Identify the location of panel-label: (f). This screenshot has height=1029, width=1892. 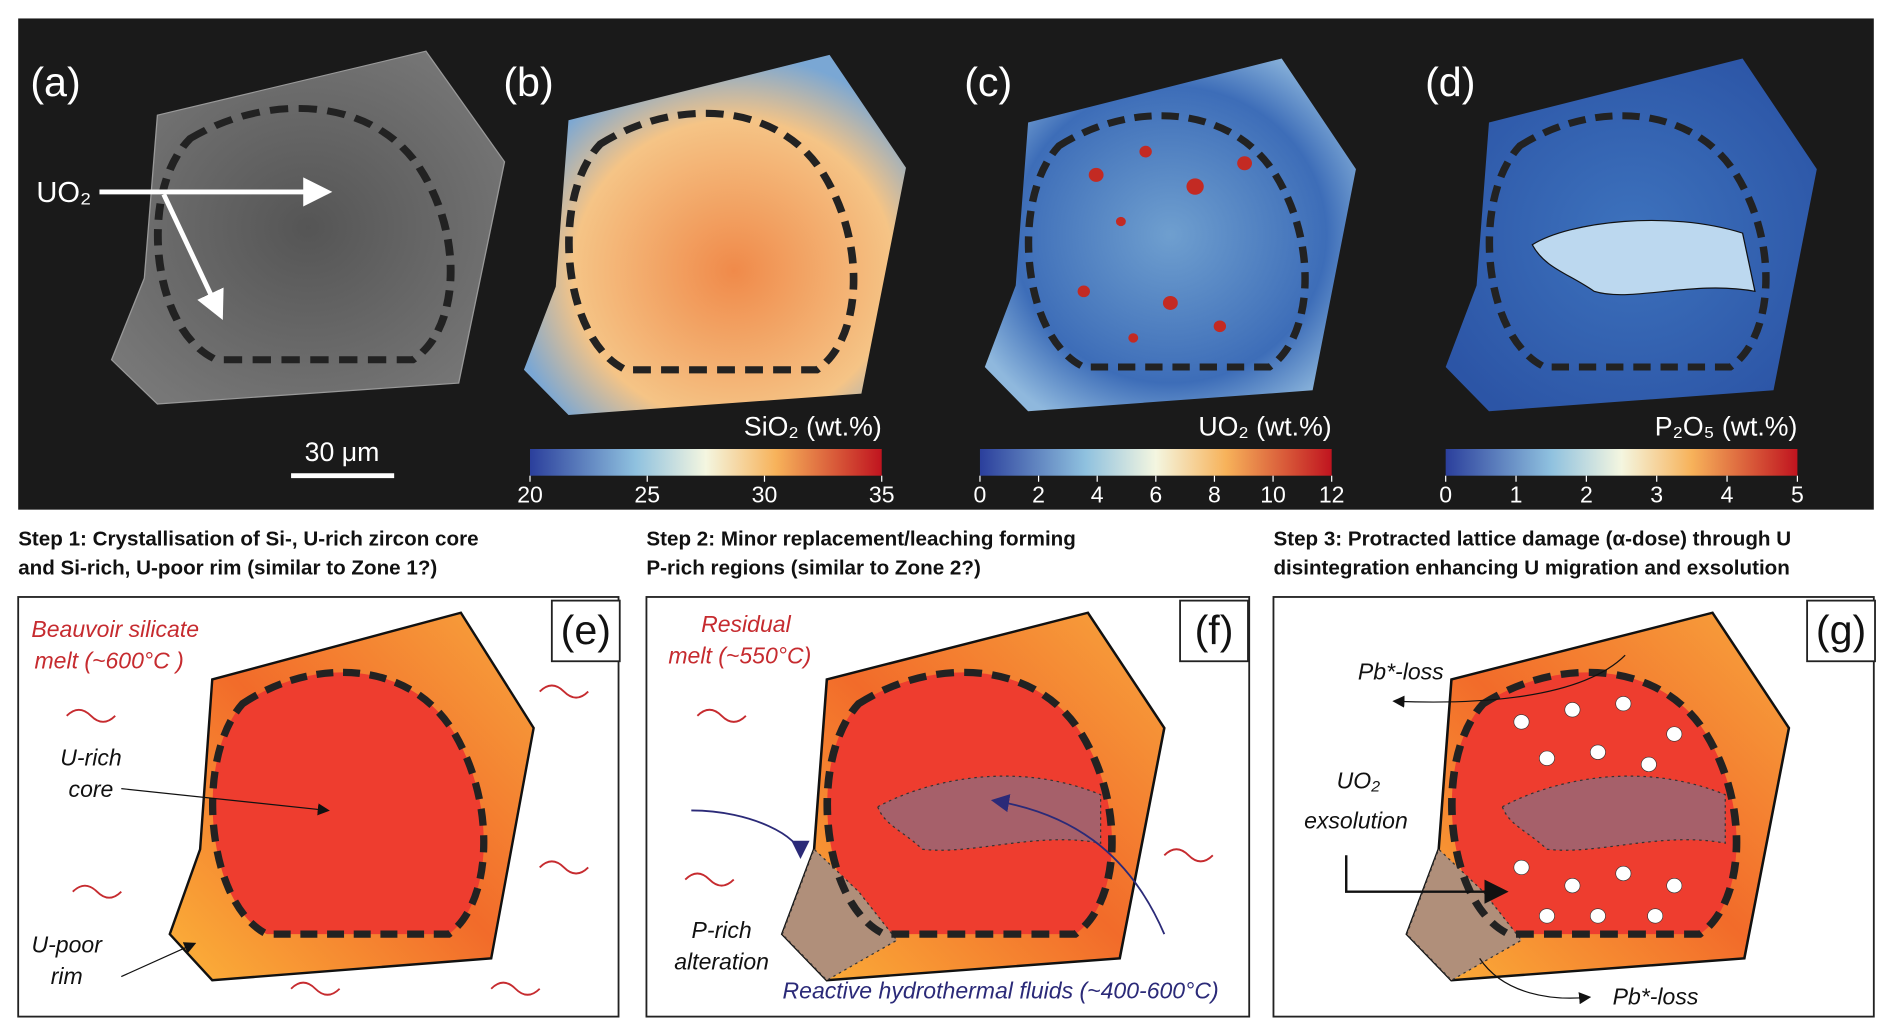
(1214, 630).